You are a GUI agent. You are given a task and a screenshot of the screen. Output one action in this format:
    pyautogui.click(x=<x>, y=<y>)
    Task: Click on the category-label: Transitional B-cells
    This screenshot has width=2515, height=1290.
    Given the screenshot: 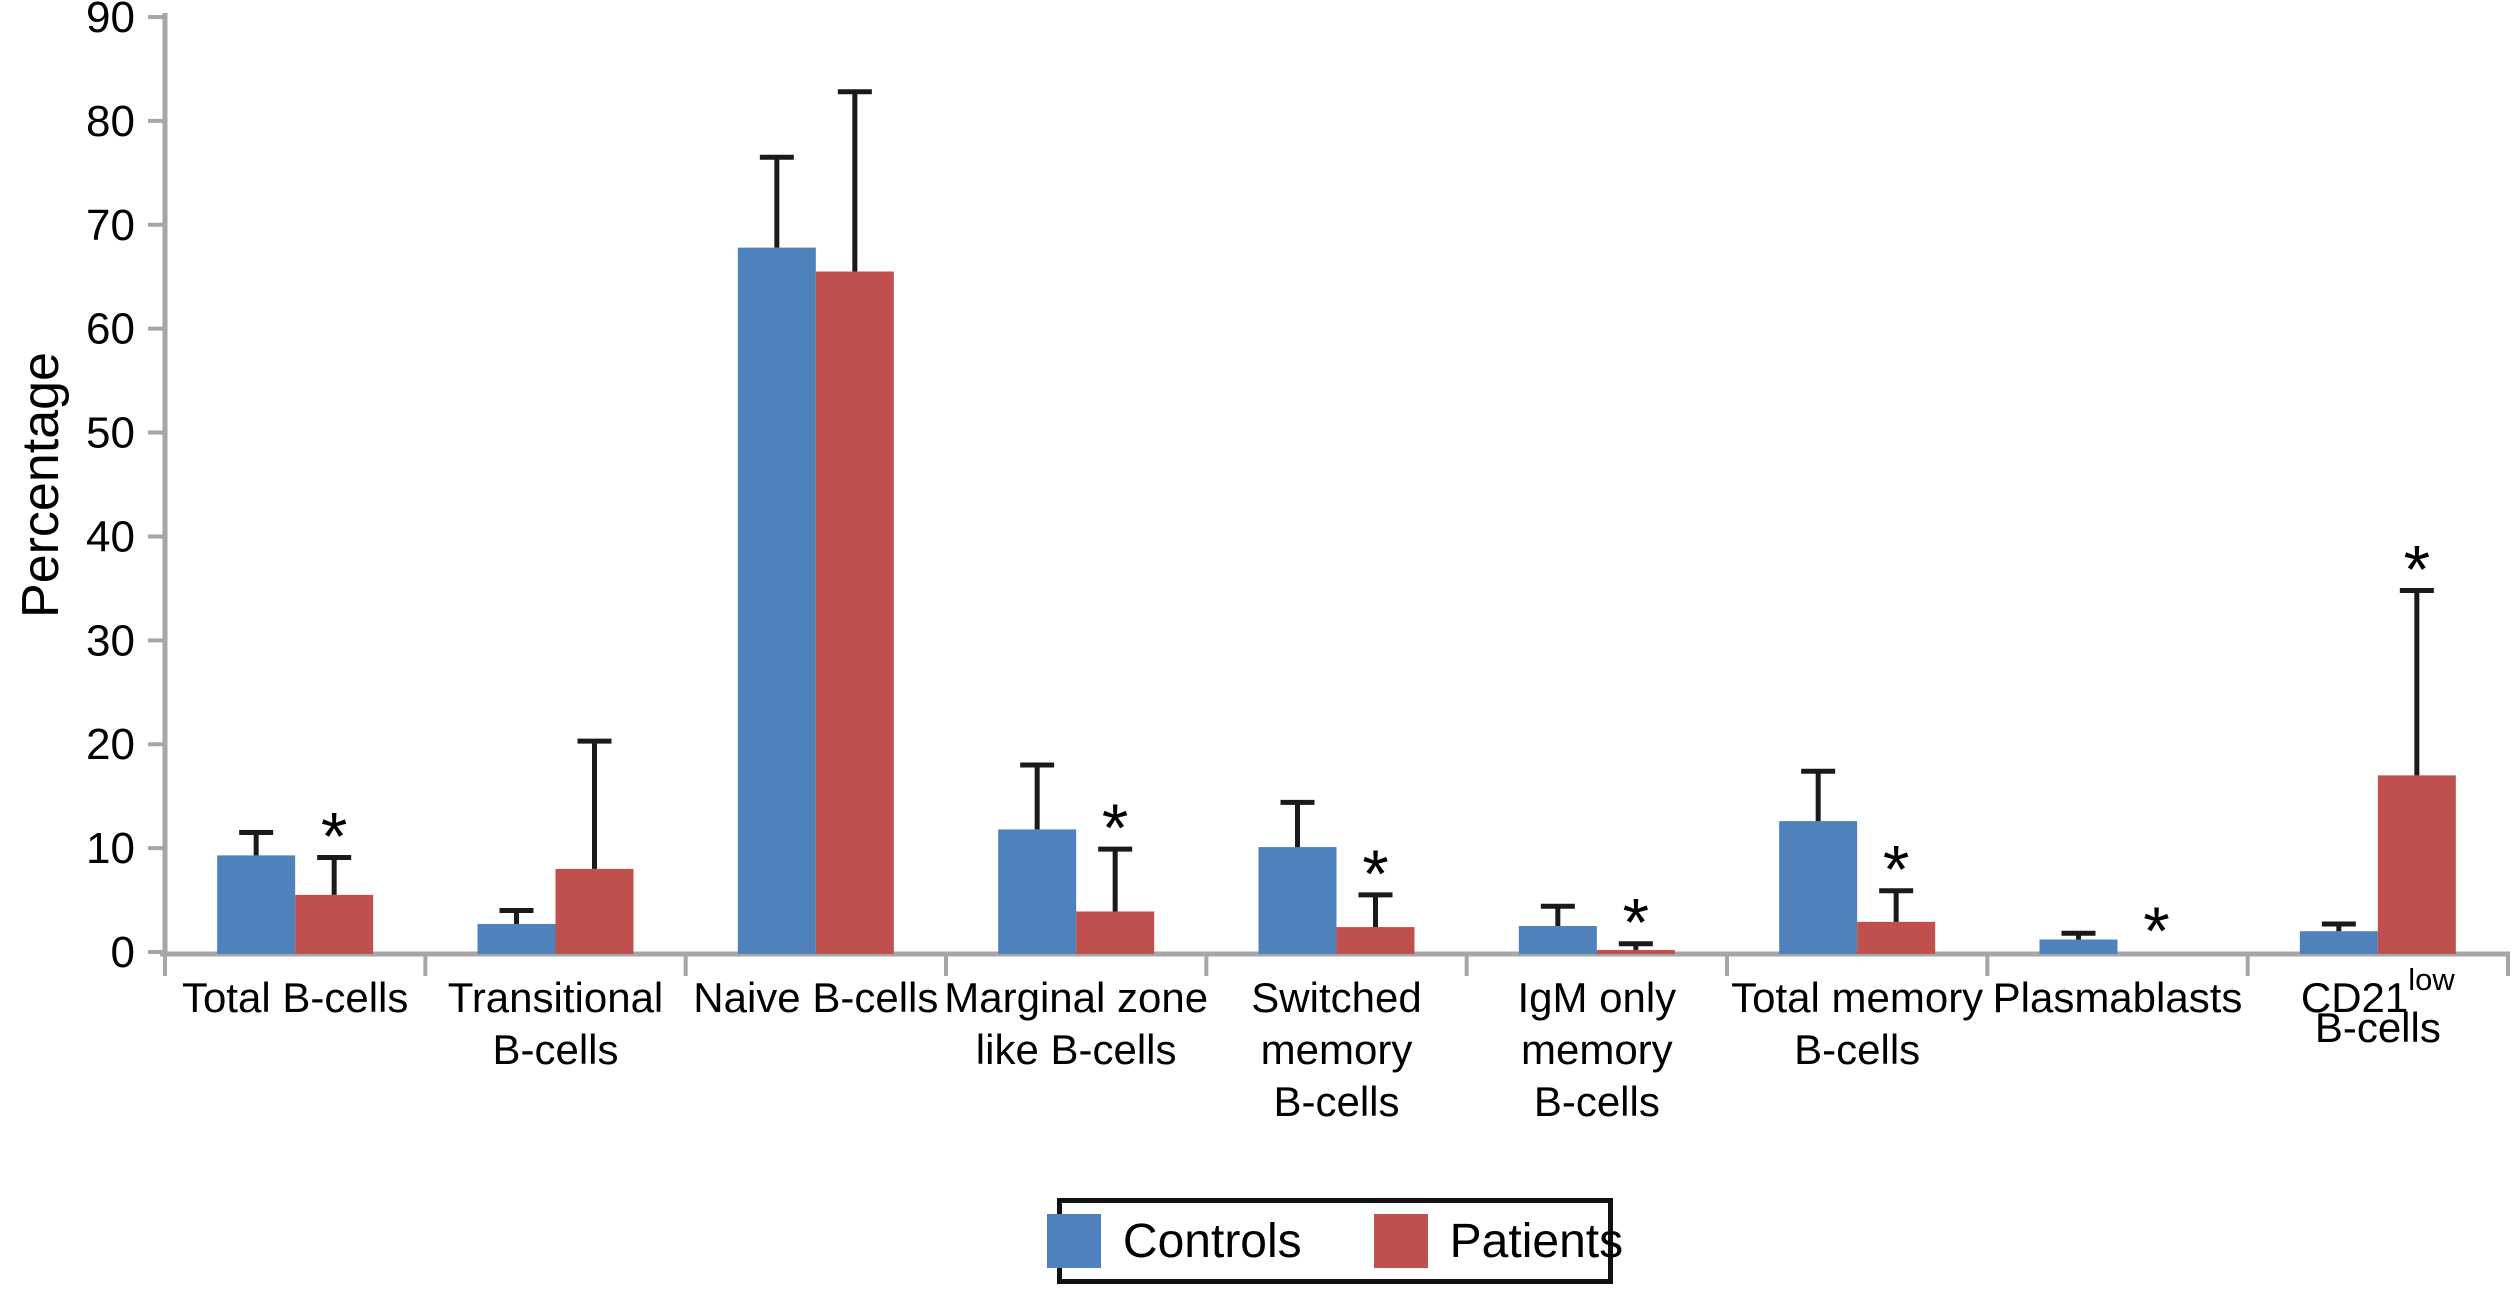 What is the action you would take?
    pyautogui.click(x=556, y=1023)
    